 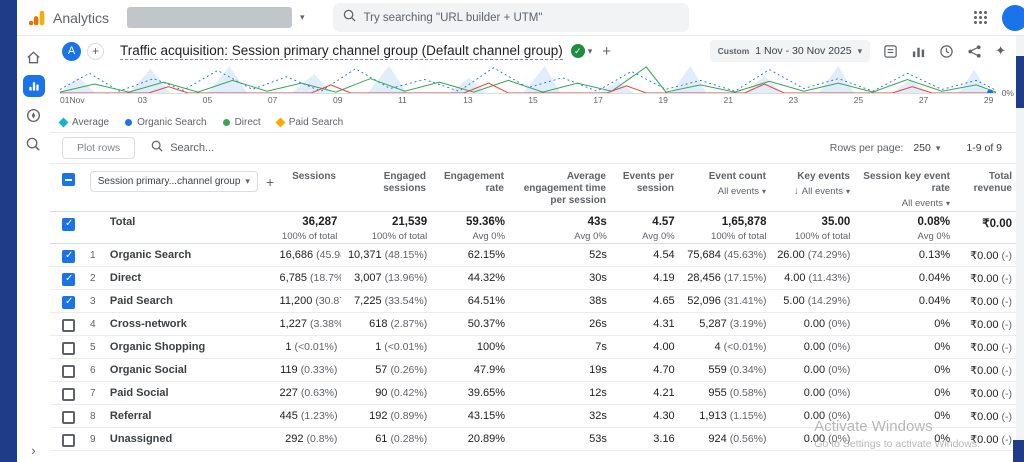 What do you see at coordinates (645, 324) in the screenshot?
I see `metric-cell: 4.31` at bounding box center [645, 324].